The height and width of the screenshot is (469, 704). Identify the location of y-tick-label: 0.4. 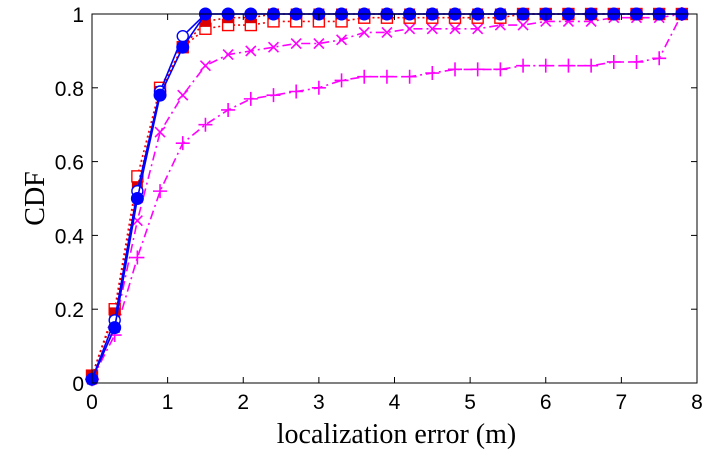
(70, 236).